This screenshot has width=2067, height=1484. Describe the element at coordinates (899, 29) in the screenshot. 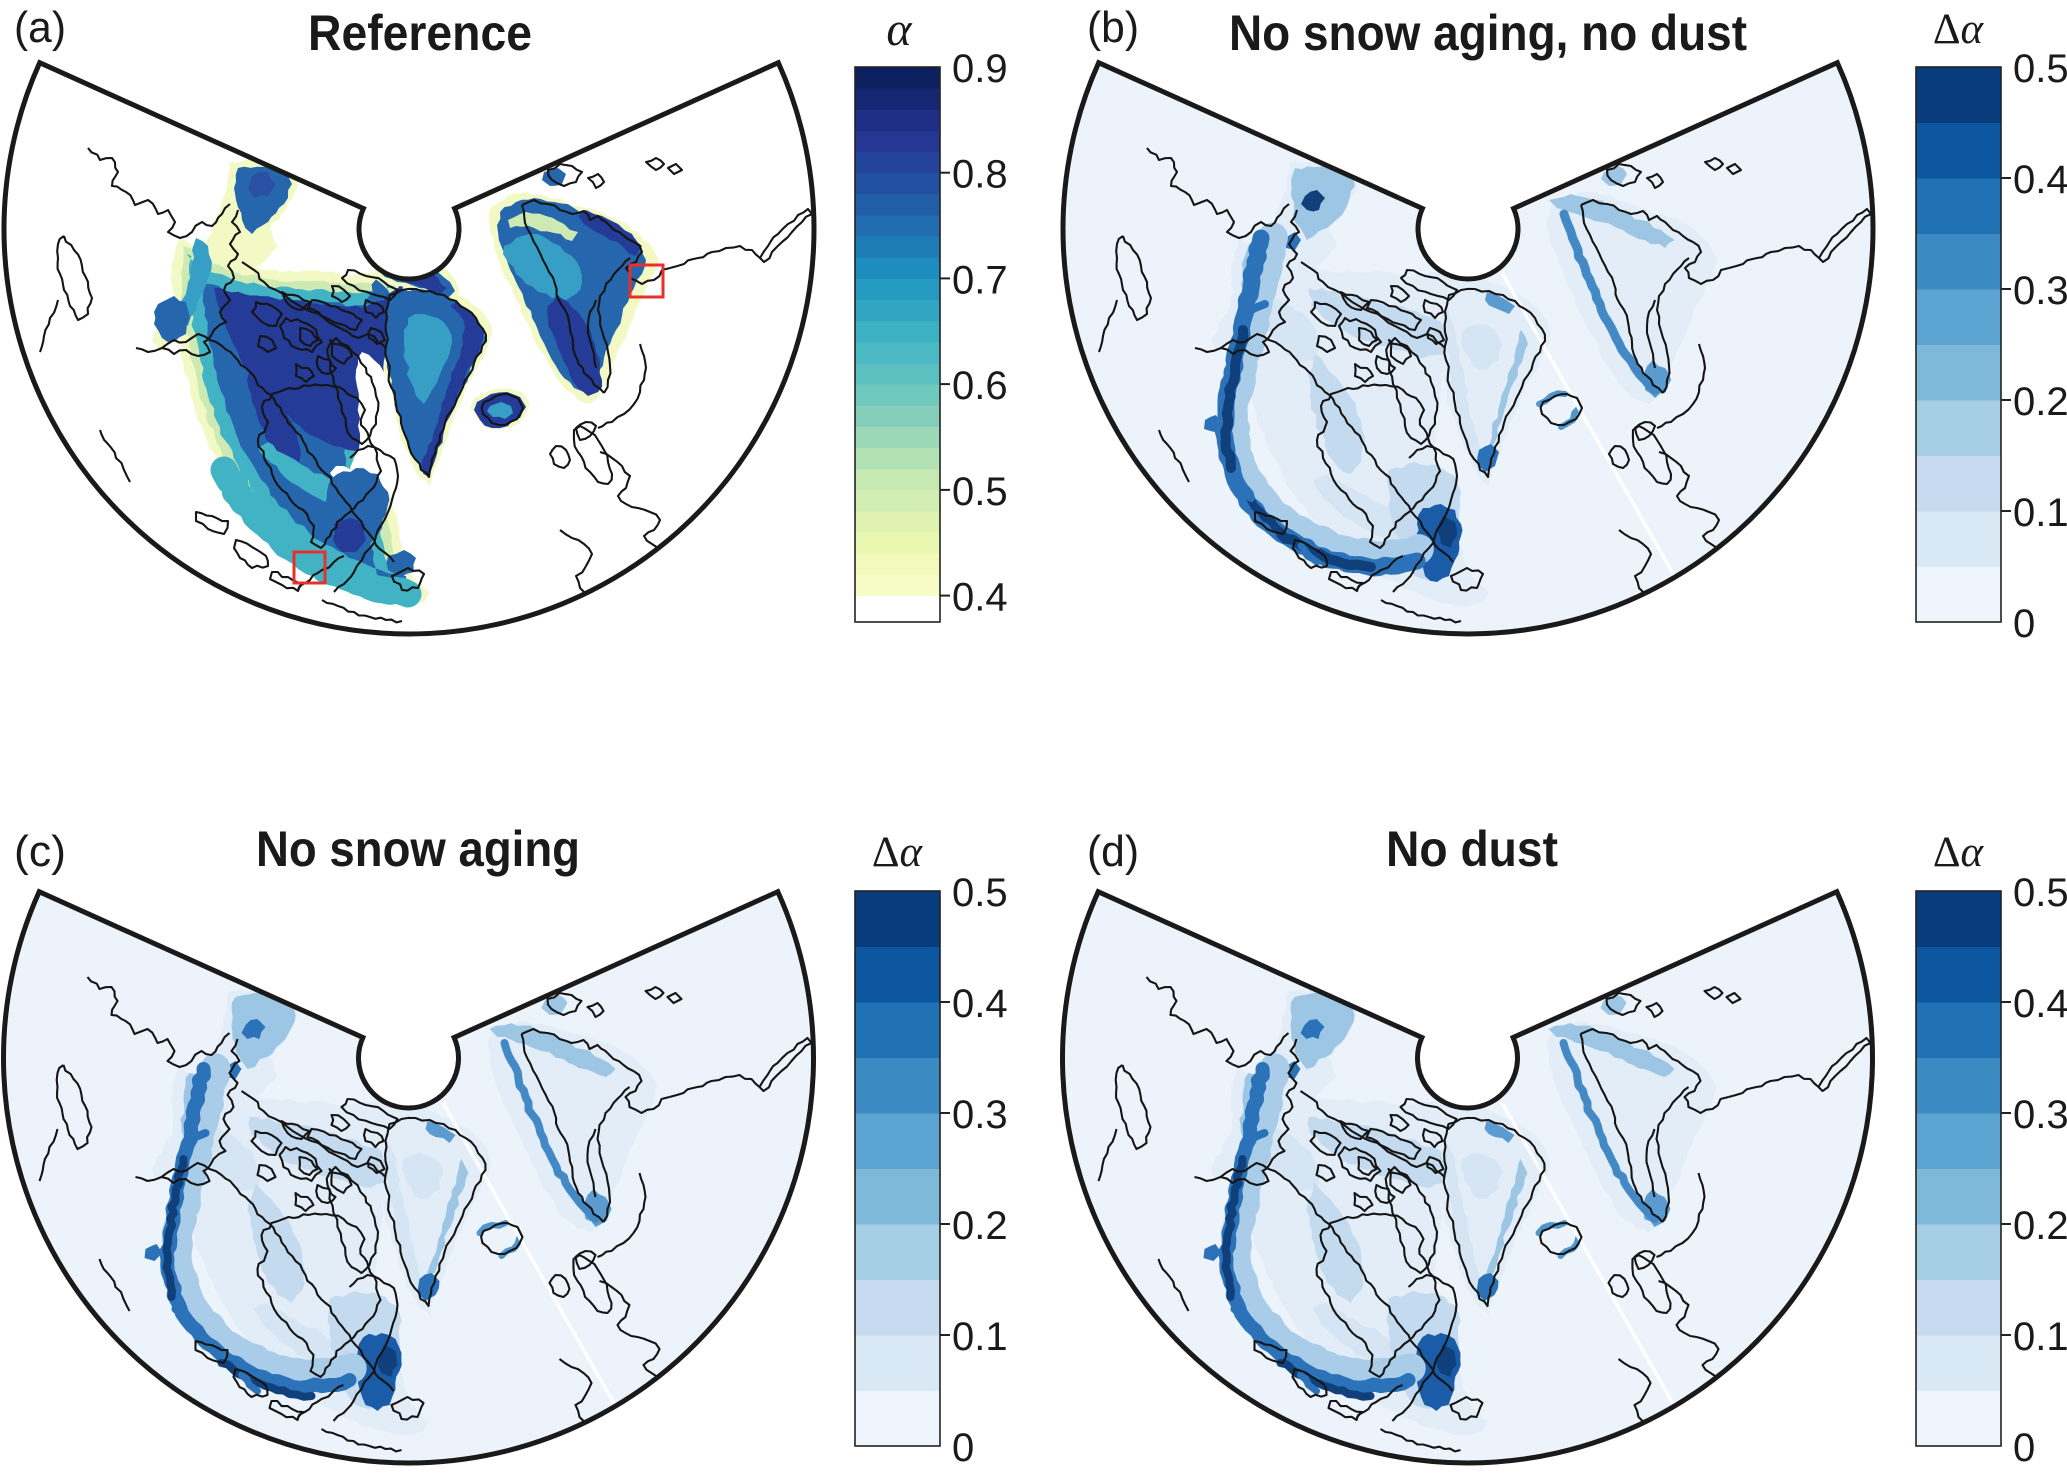

I see `svg-text: α` at that location.